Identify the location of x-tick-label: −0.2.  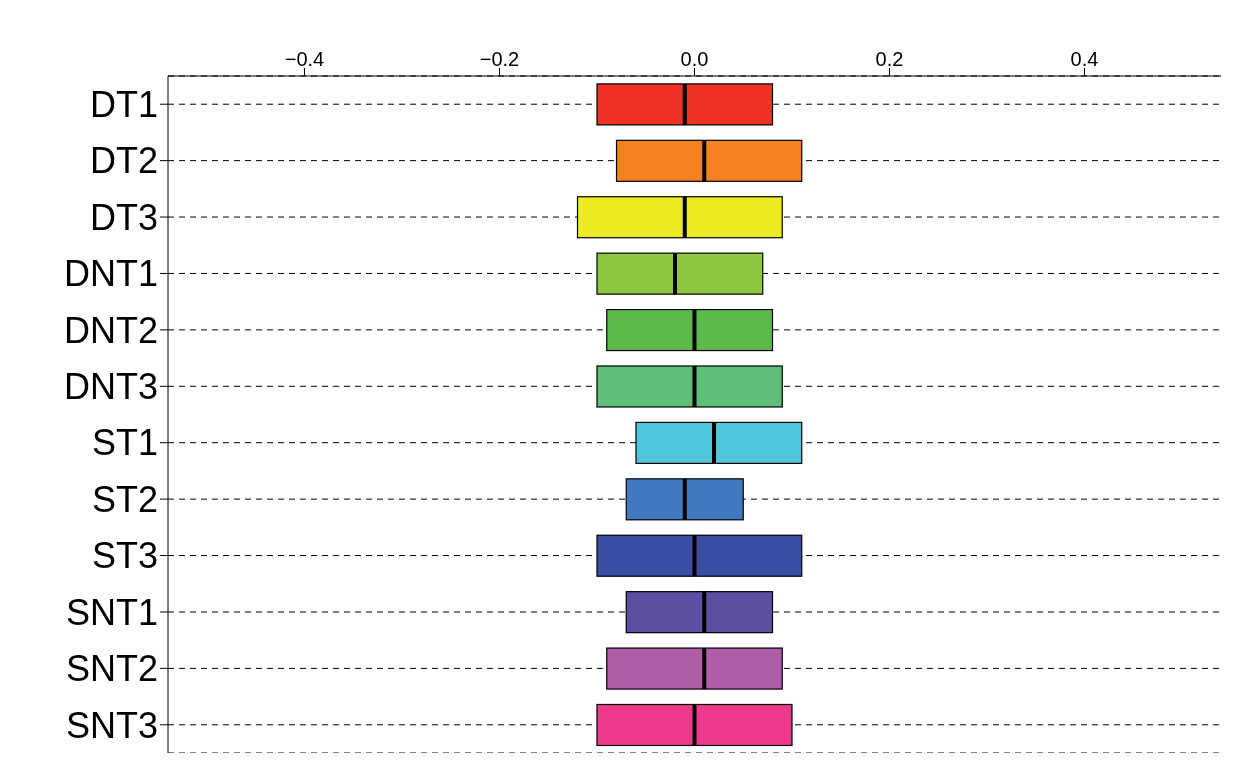
(499, 59).